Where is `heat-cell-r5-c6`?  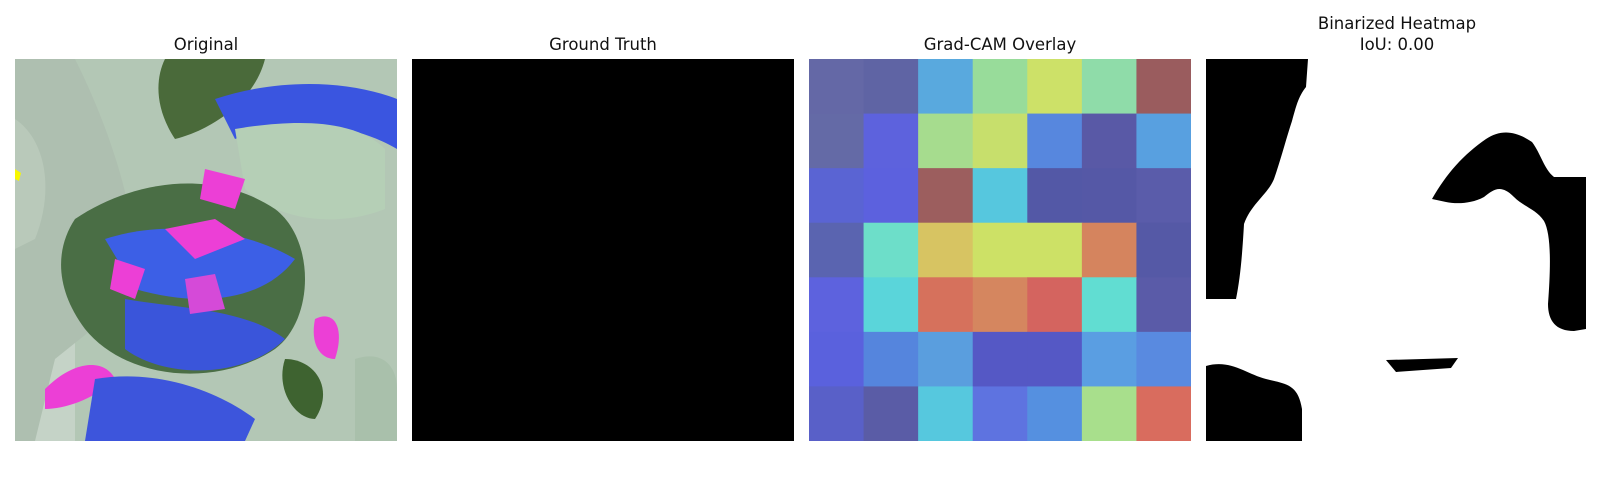 heat-cell-r5-c6 is located at coordinates (1163, 359).